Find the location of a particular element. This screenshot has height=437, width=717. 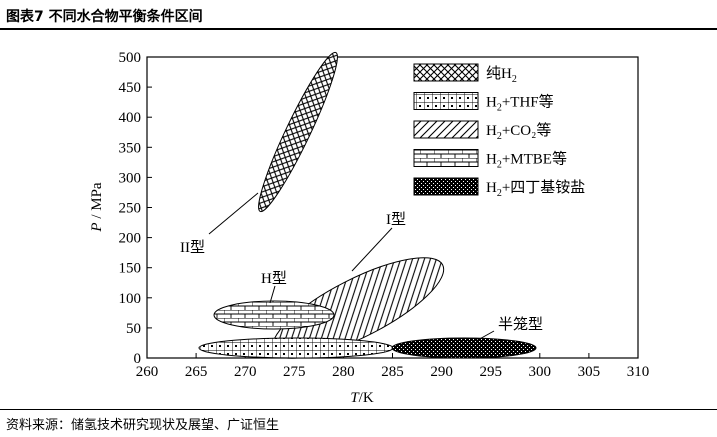

x-tick-label: 285 is located at coordinates (392, 372).